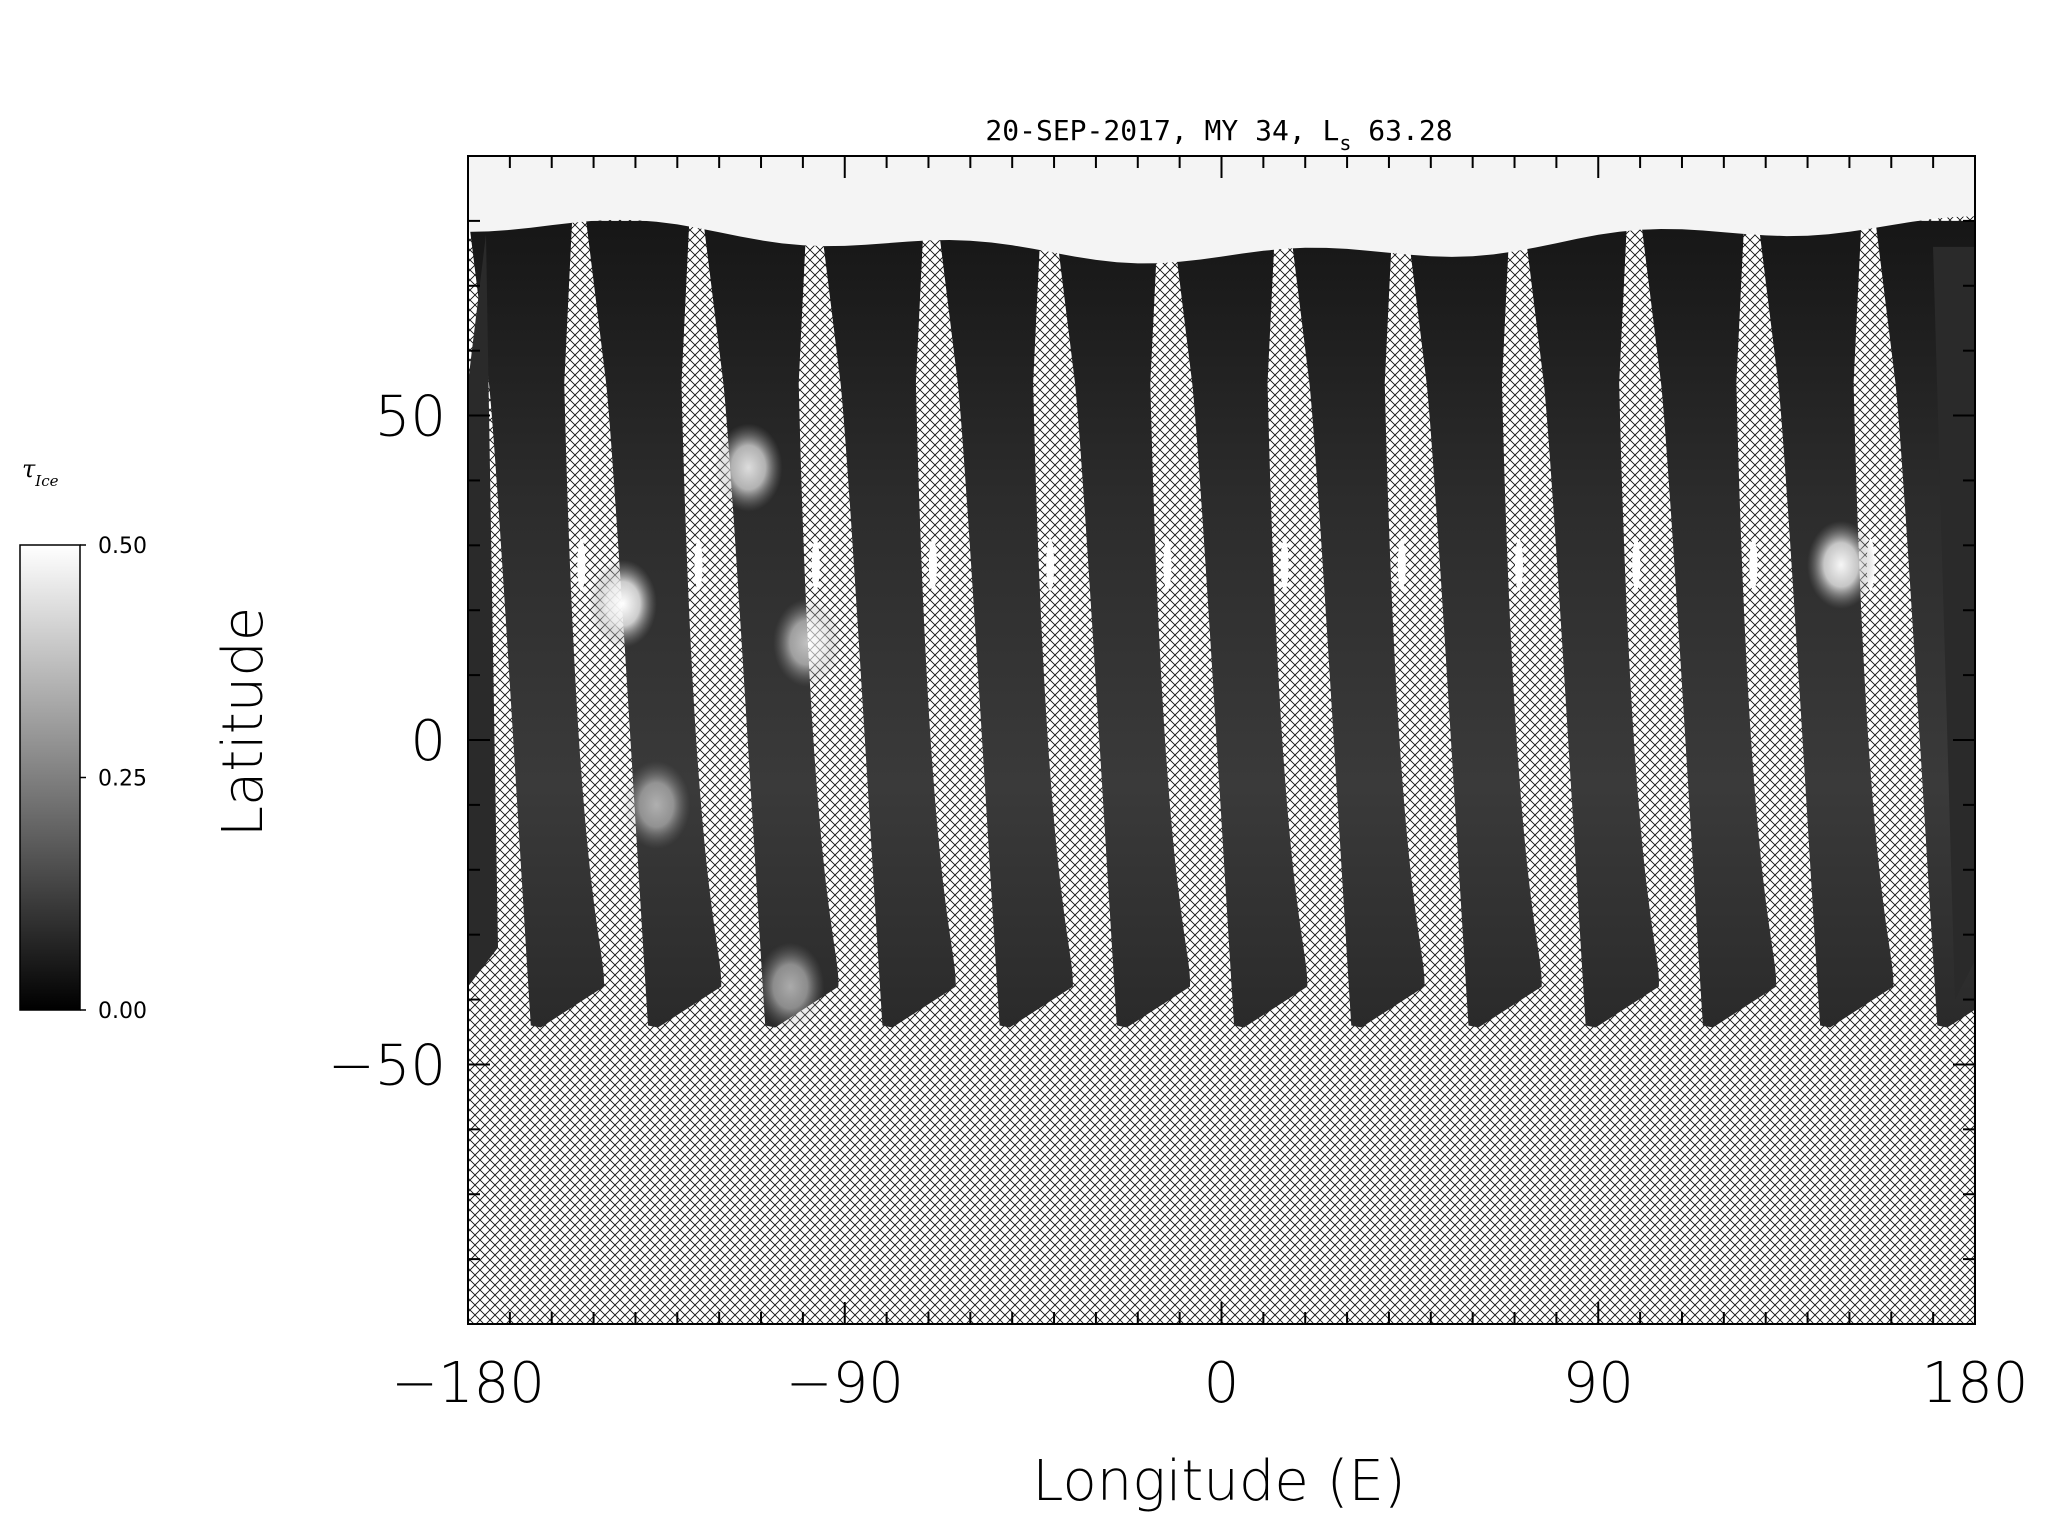 The image size is (2048, 1536). I want to click on x-axis-label: Longitude (E), so click(1218, 1481).